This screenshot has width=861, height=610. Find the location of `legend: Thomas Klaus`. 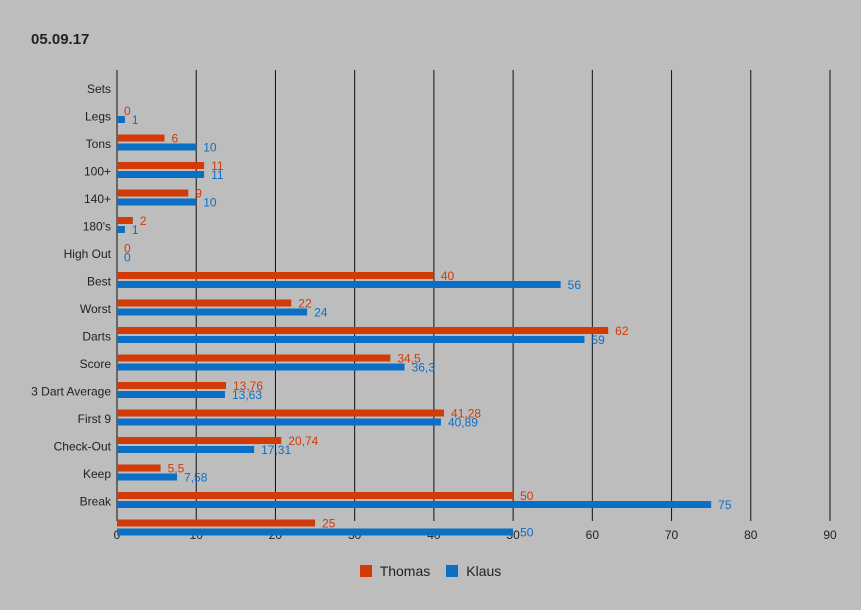

legend: Thomas Klaus is located at coordinates (430, 571).